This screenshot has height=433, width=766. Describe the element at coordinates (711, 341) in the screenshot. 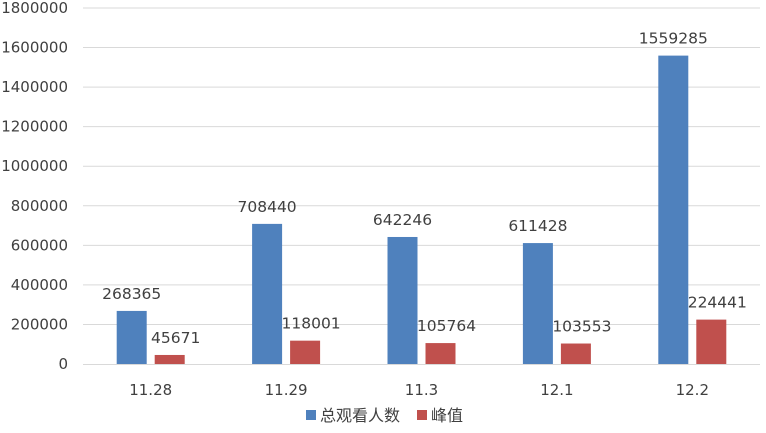

I see `bar-peak-12.2` at that location.